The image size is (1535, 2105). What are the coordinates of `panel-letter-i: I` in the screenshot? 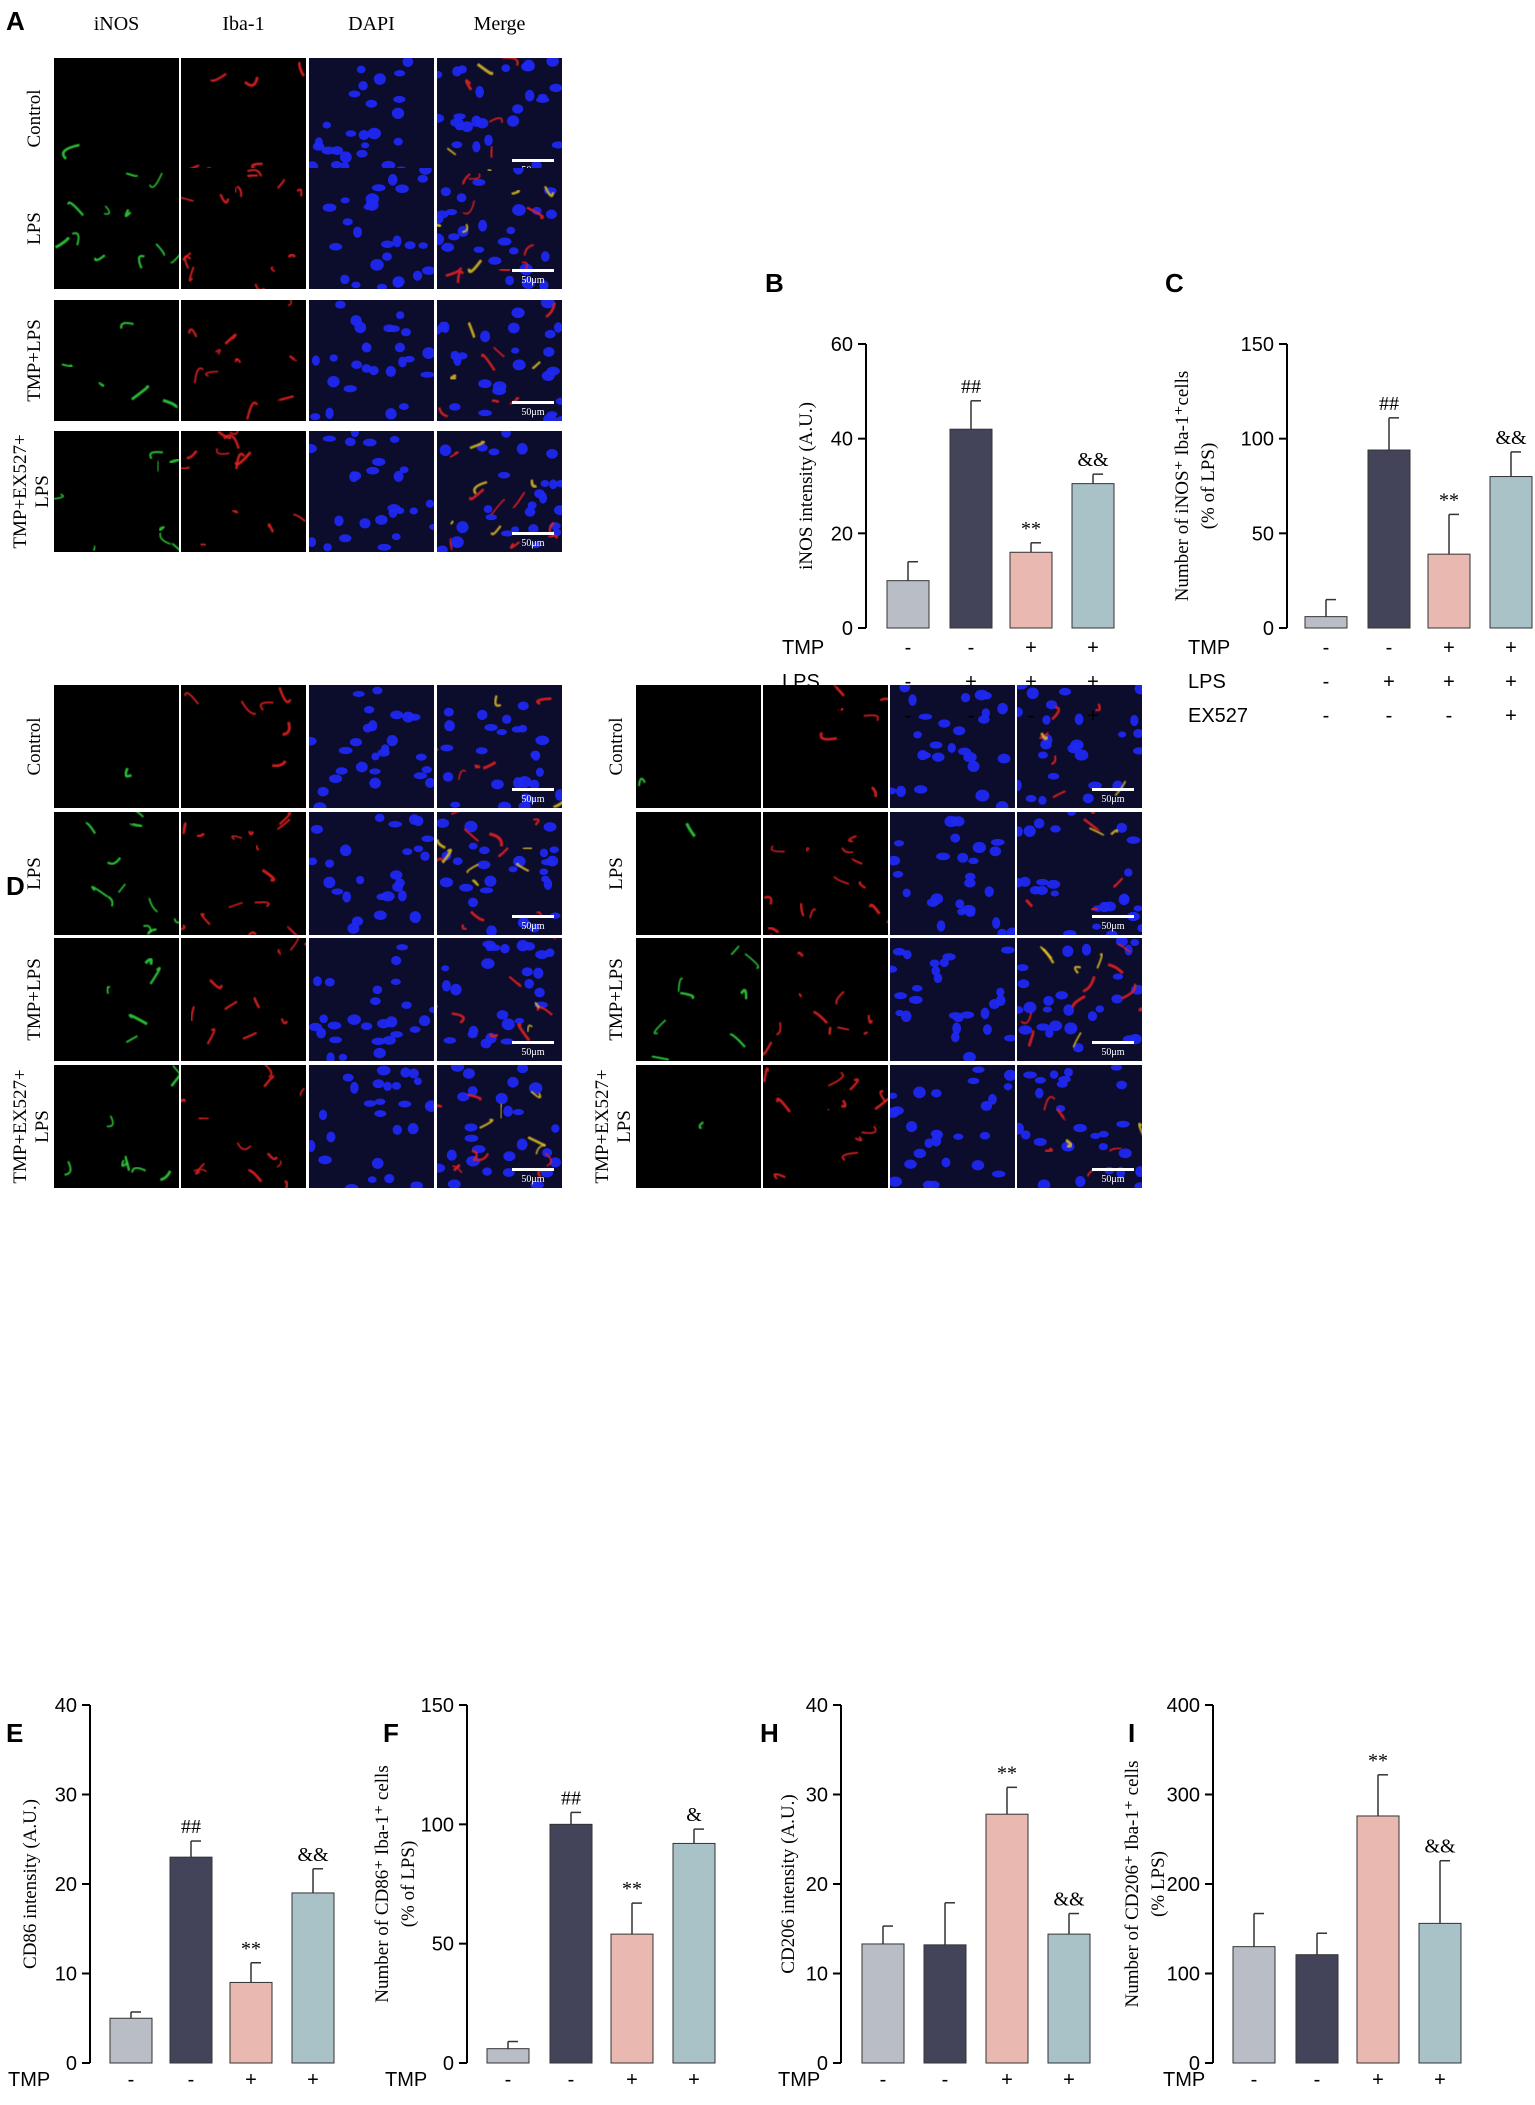 It's located at (1131, 1733).